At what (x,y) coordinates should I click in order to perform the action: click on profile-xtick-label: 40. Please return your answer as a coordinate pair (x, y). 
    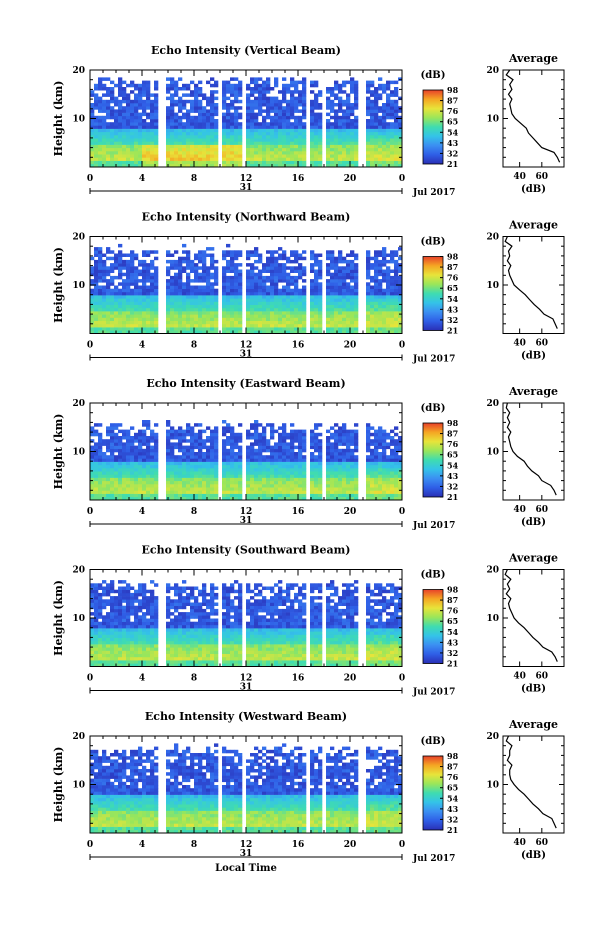
    Looking at the image, I should click on (519, 344).